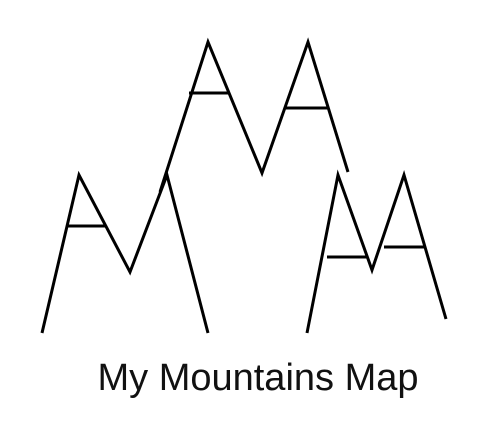 The width and height of the screenshot is (496, 436). Describe the element at coordinates (258, 378) in the screenshot. I see `logo-title: My Mountains Map` at that location.